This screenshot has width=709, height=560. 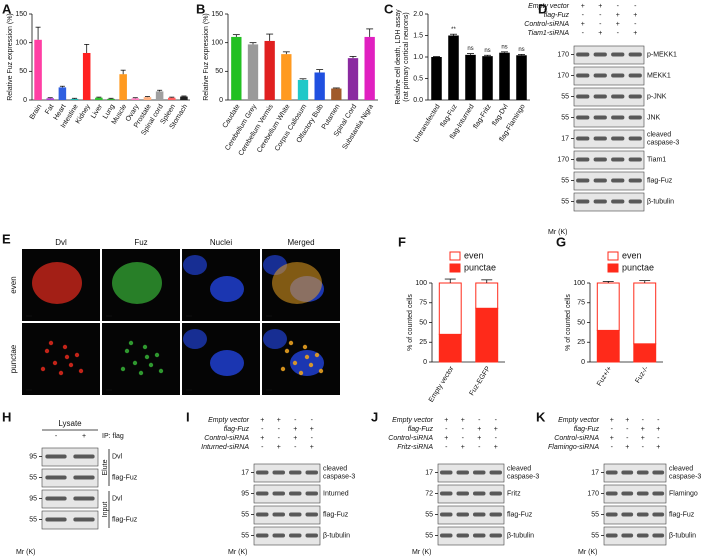 What do you see at coordinates (229, 420) in the screenshot?
I see `condition-label: Empty vector` at bounding box center [229, 420].